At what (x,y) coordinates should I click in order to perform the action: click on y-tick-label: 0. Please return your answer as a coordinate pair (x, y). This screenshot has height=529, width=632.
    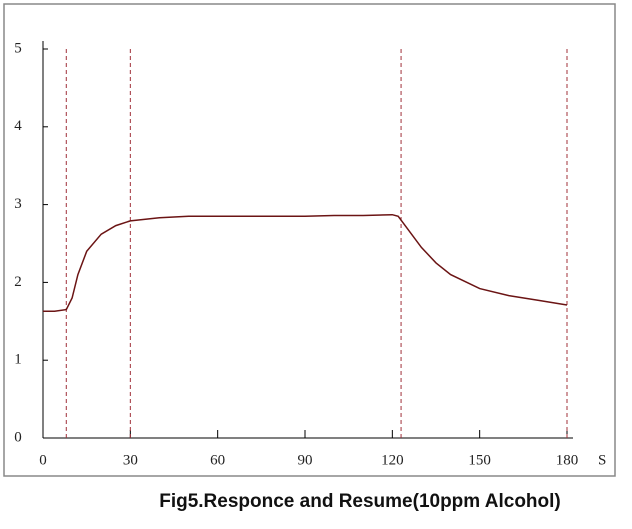
    Looking at the image, I should click on (18, 437).